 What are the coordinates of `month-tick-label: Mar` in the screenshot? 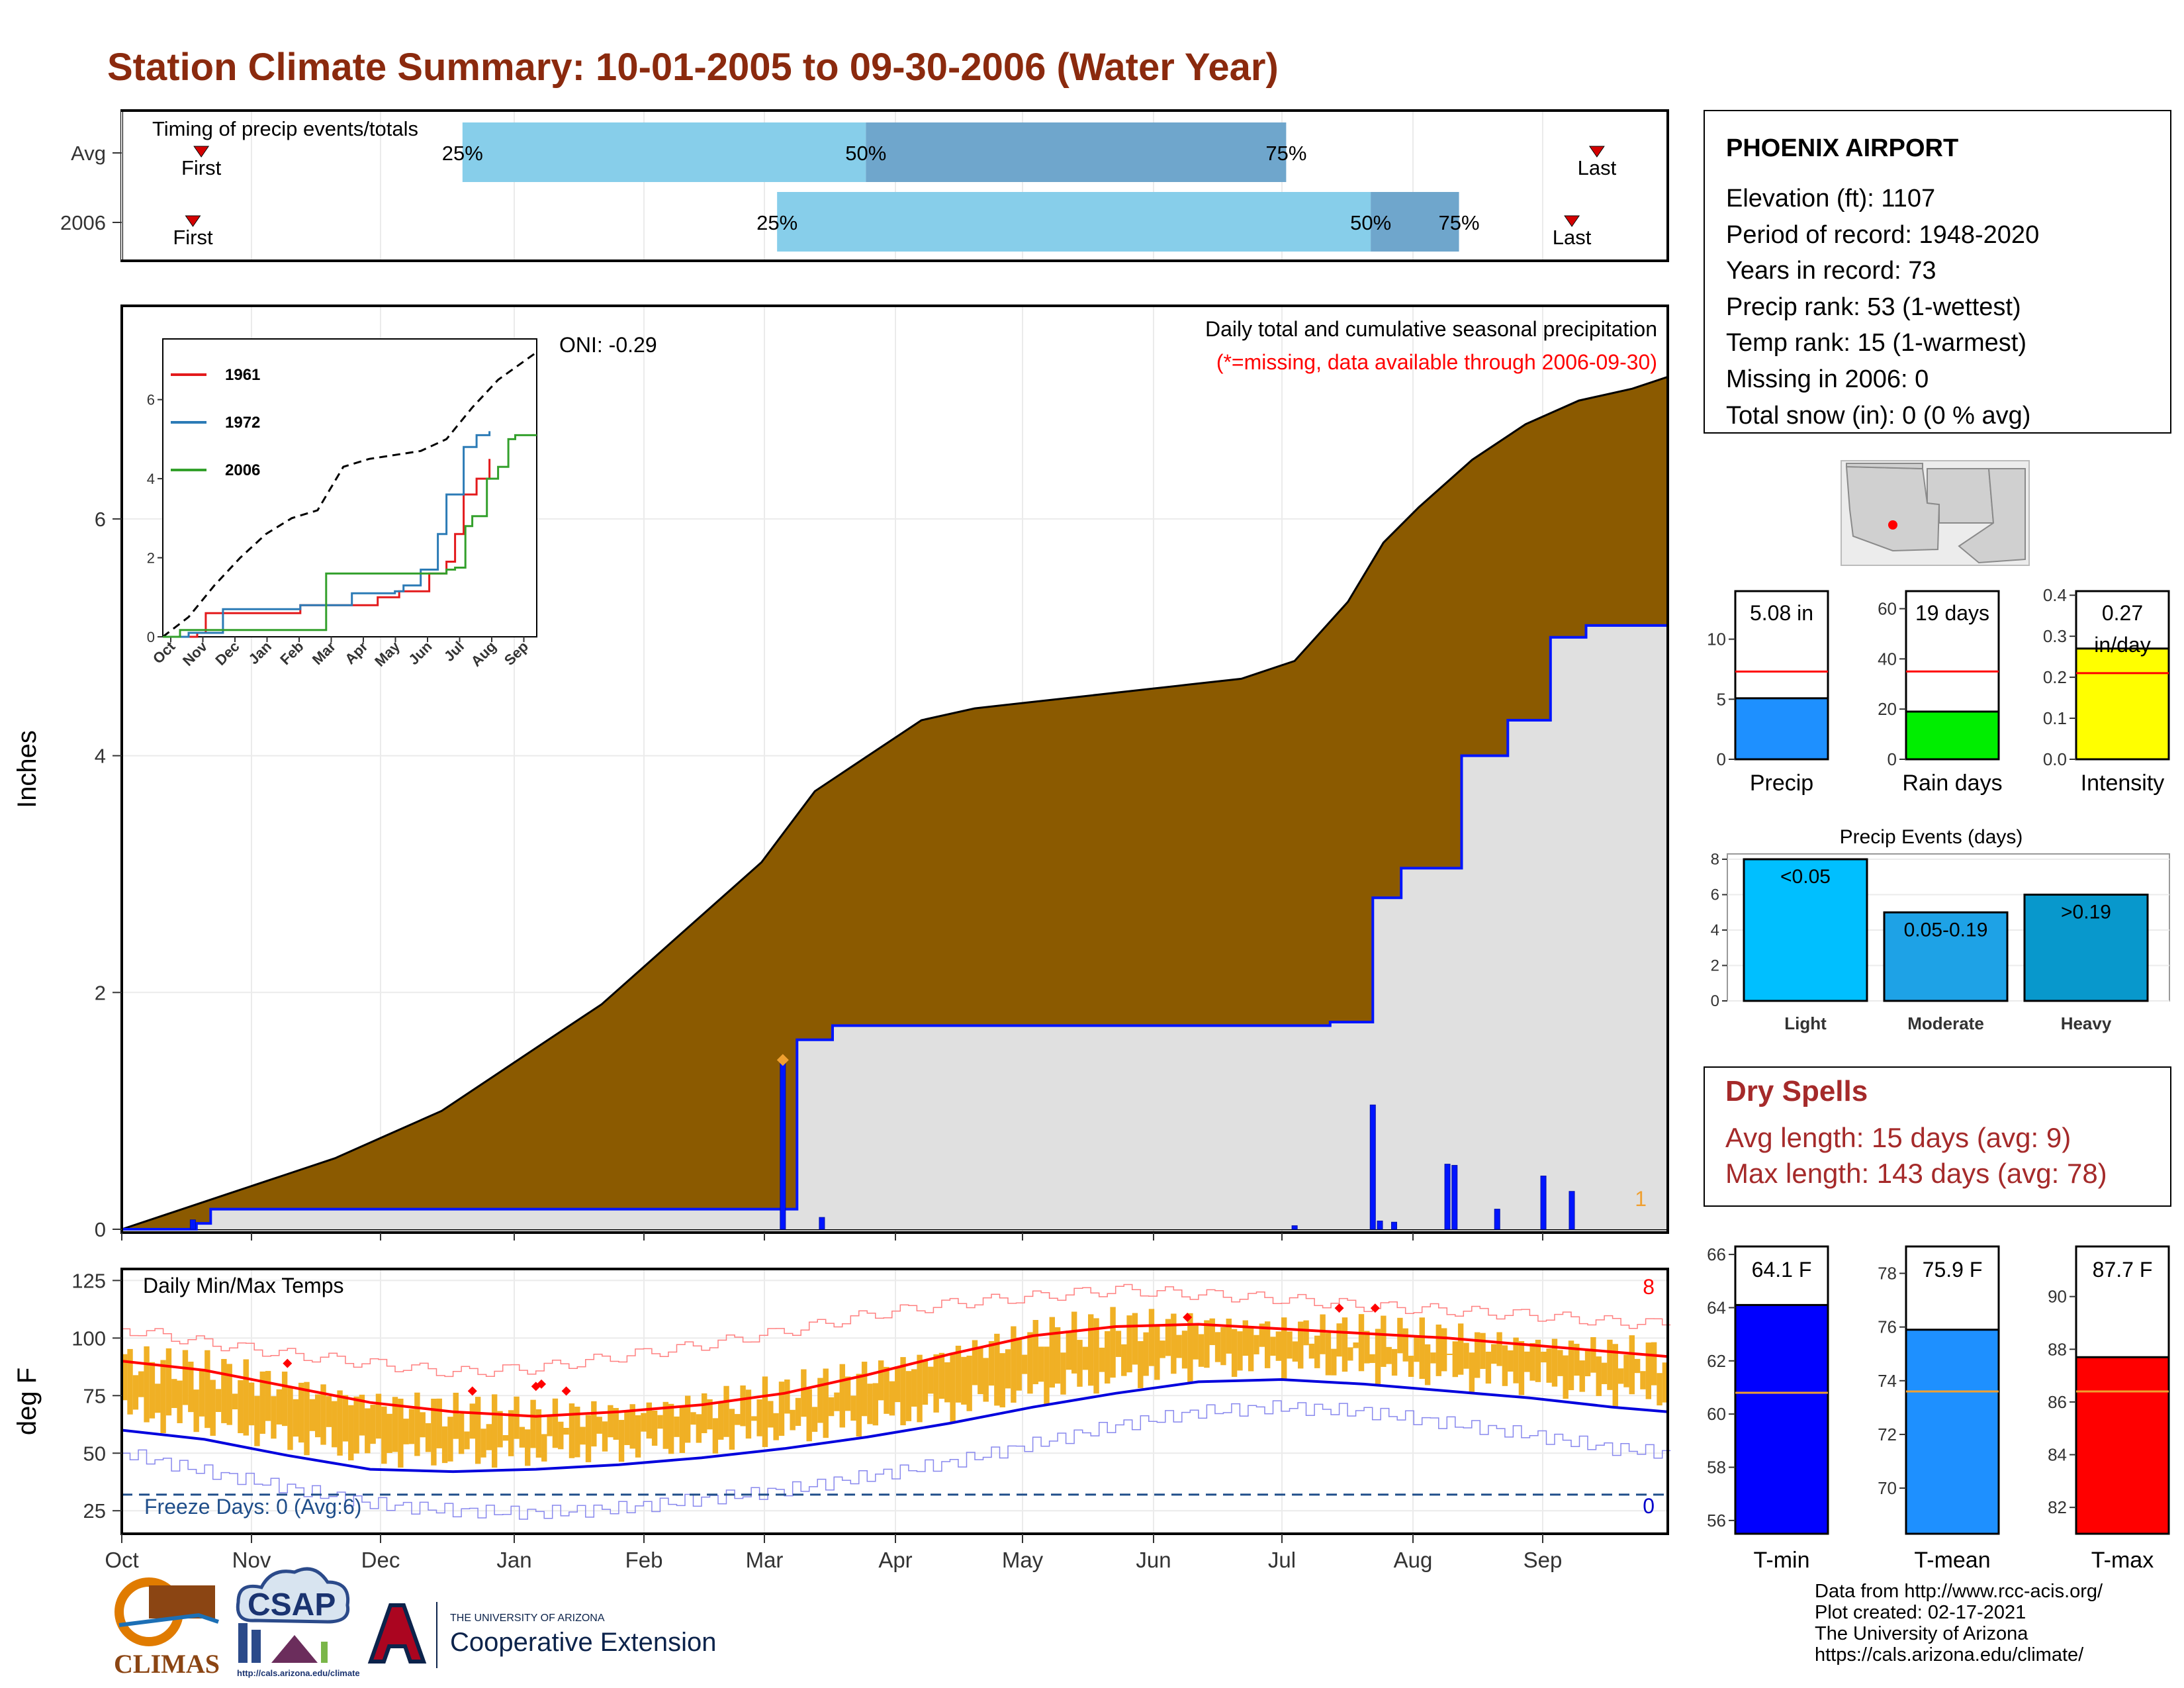 It's located at (765, 1560).